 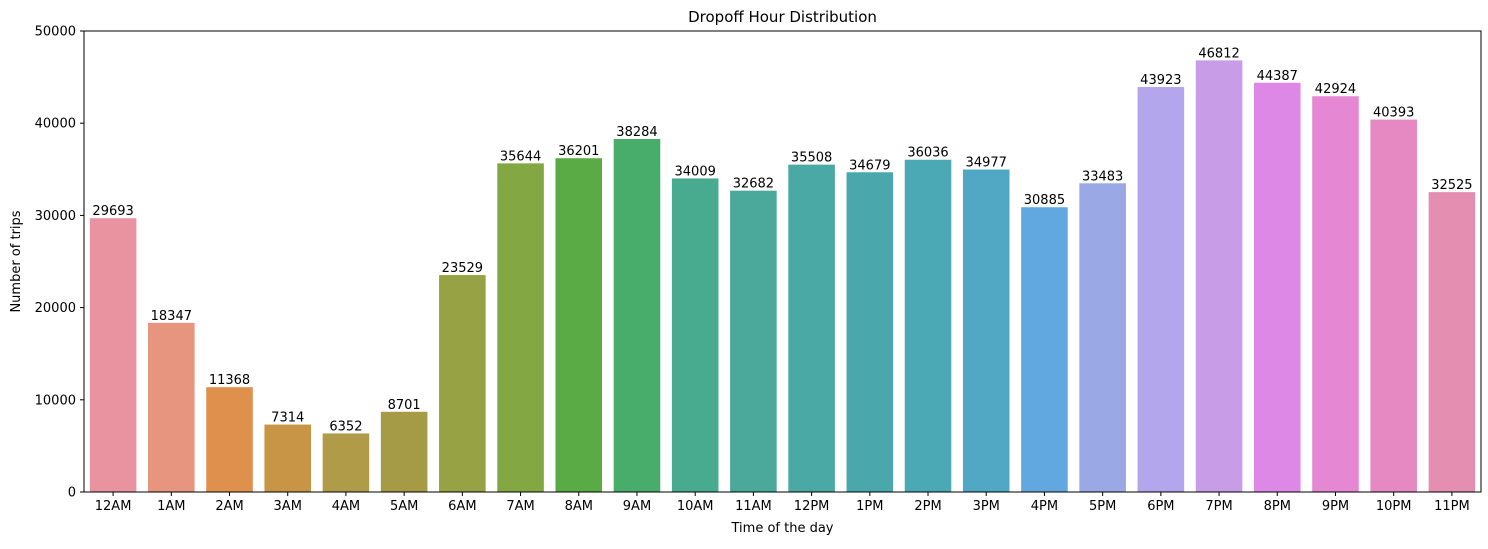 I want to click on x-tick-label: 6PM, so click(x=1160, y=506).